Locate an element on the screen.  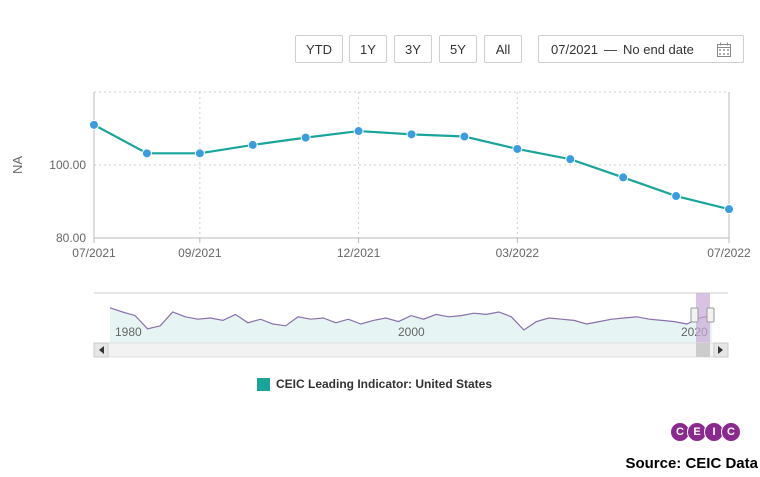
arrow-right-icon is located at coordinates (721, 350).